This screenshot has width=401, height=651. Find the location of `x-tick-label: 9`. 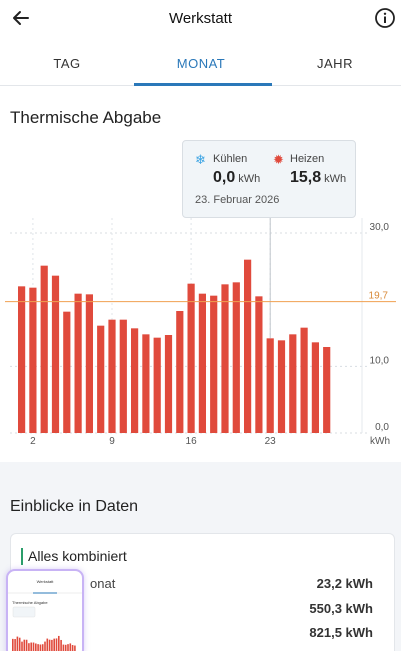

x-tick-label: 9 is located at coordinates (112, 441).